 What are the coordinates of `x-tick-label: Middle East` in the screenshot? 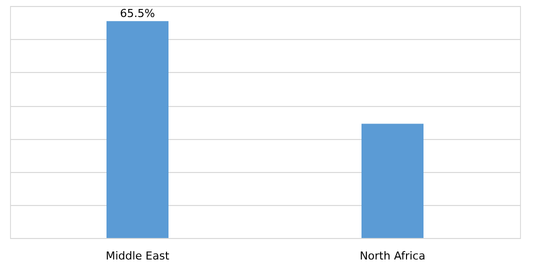 It's located at (138, 256).